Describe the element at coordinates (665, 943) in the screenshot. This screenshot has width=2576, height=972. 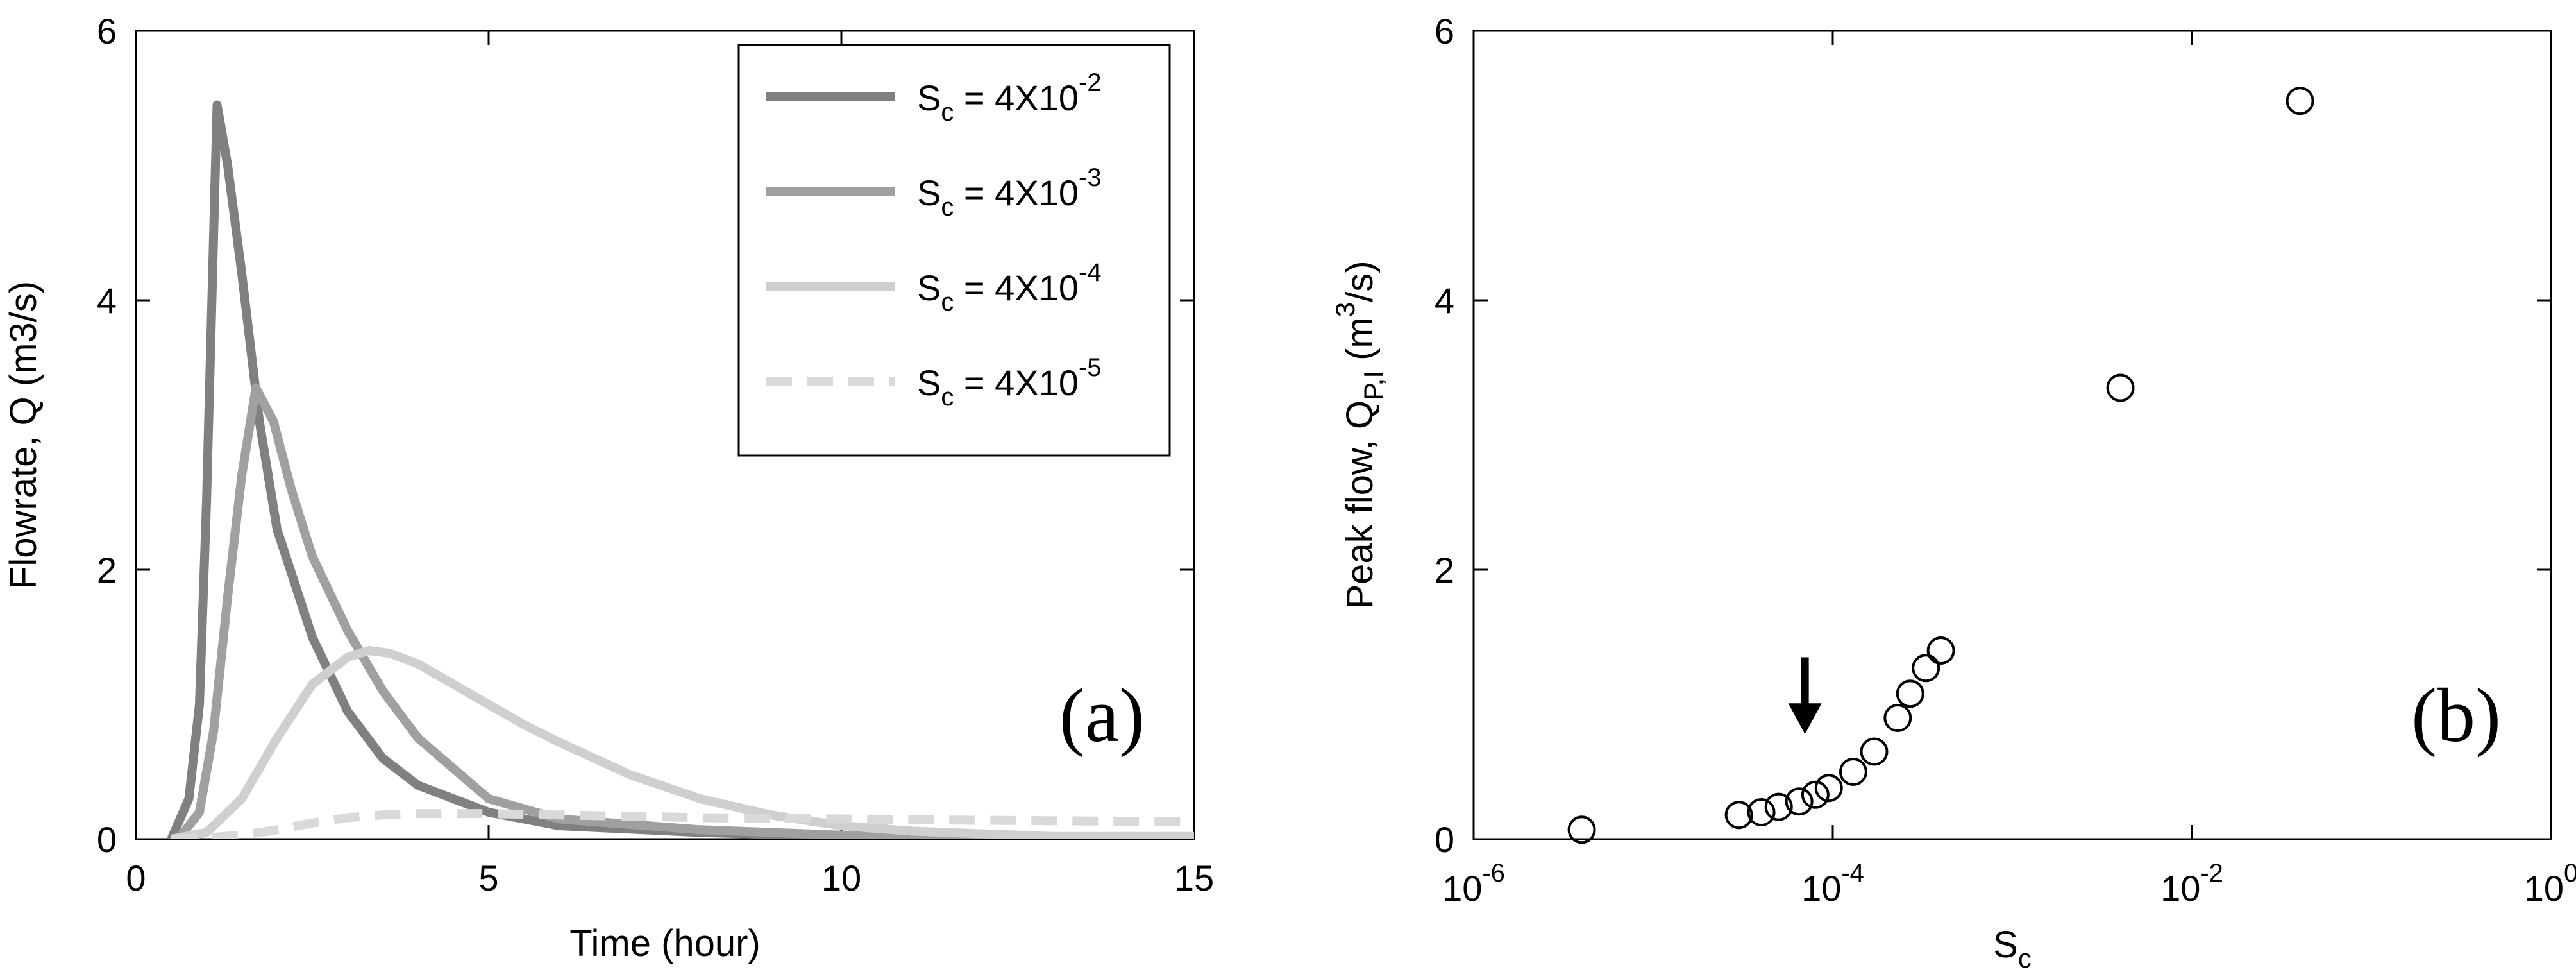
I see `x-axis-label-a: Time (hour)` at that location.